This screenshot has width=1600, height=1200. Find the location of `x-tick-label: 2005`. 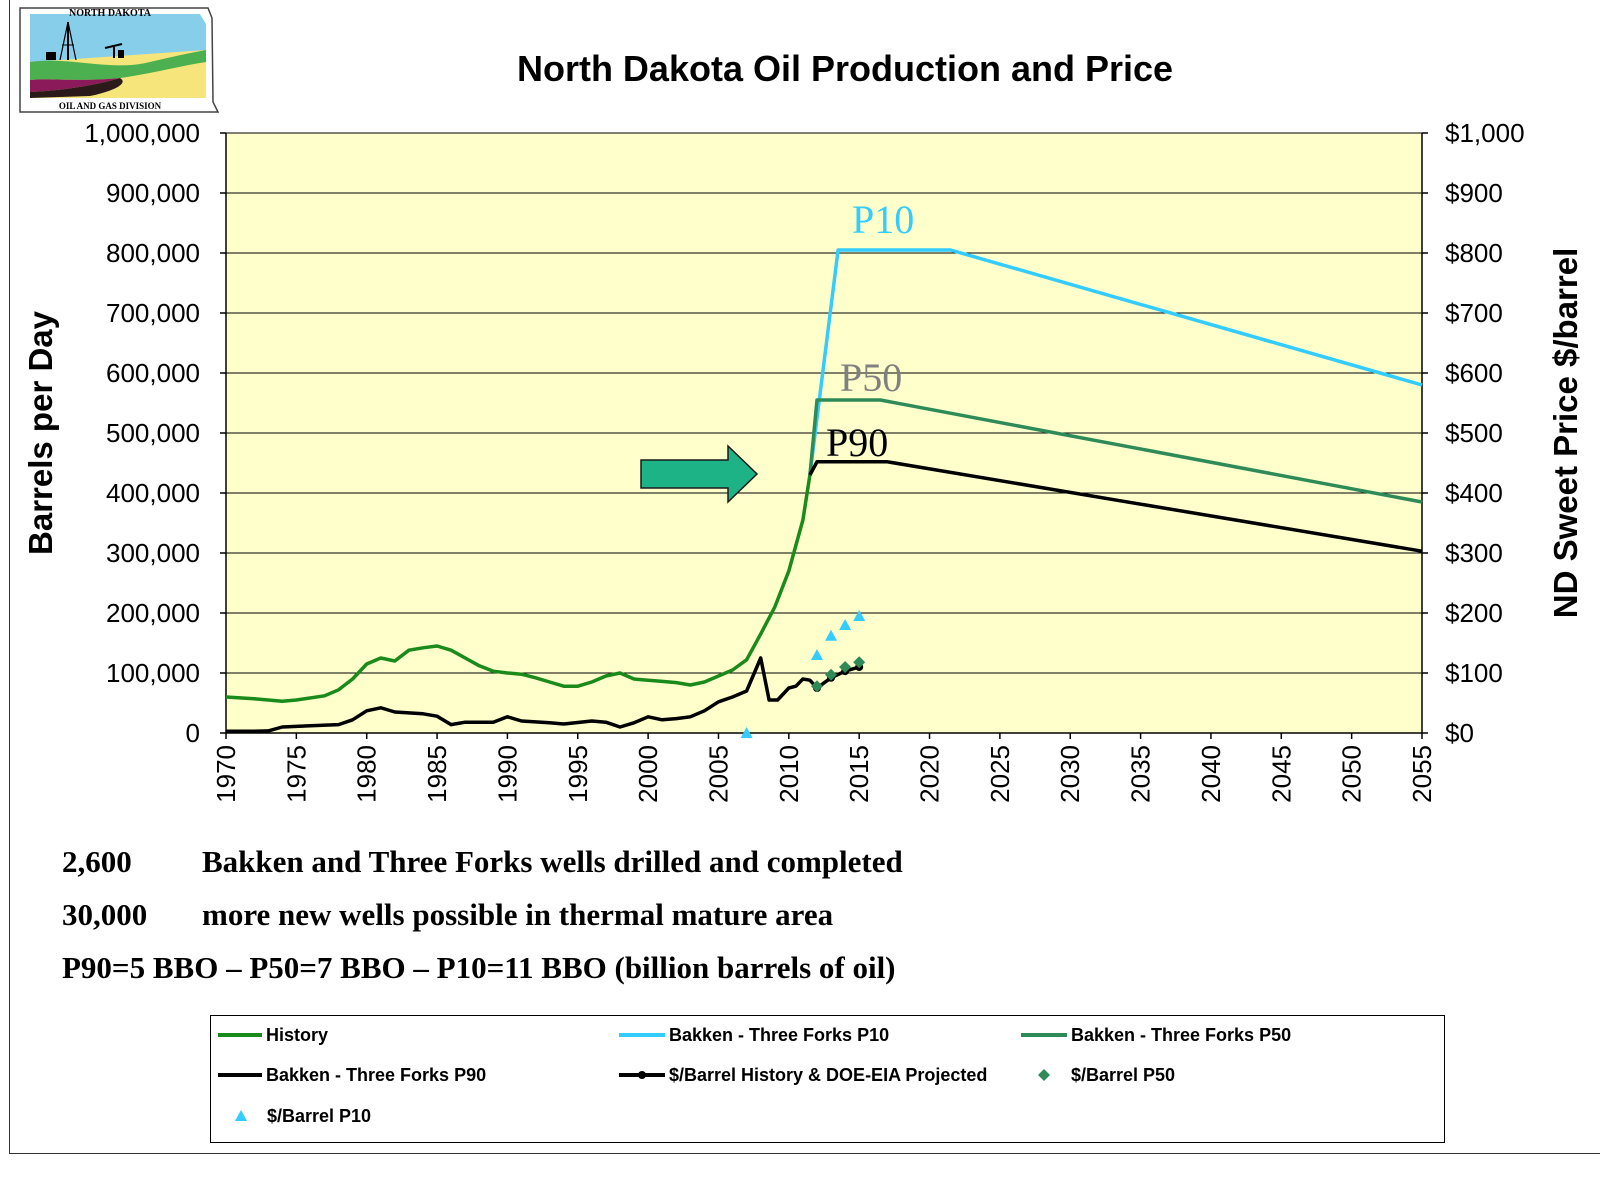

x-tick-label: 2005 is located at coordinates (718, 774).